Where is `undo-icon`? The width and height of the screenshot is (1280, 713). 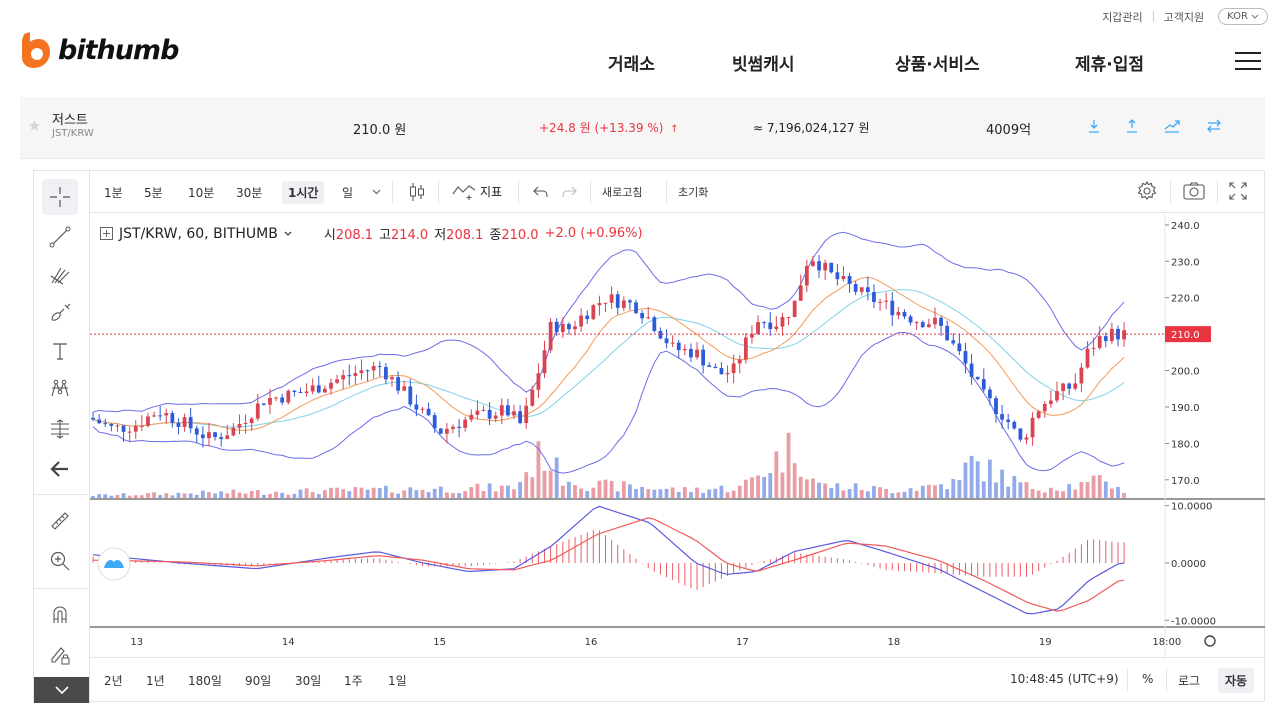 undo-icon is located at coordinates (540, 191).